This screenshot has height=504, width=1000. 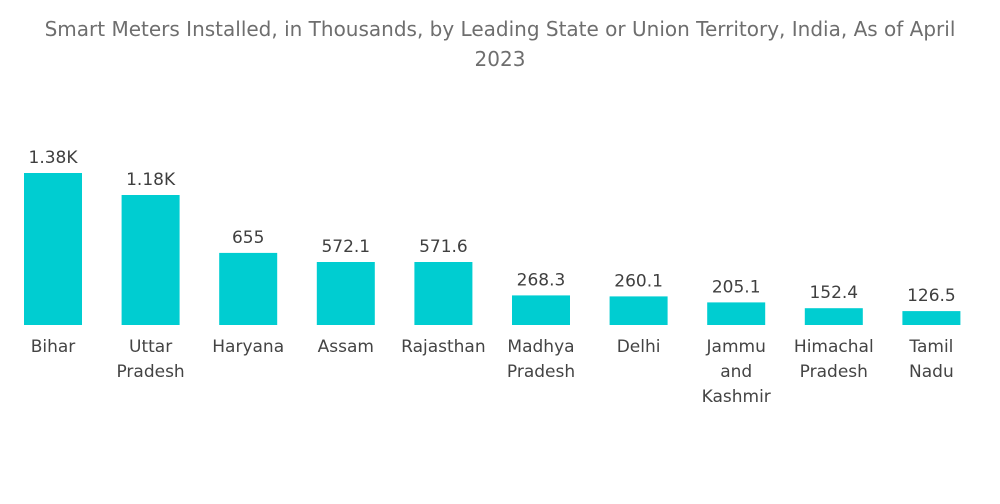 I want to click on category-label-2-line-0: Haryana, so click(x=248, y=347).